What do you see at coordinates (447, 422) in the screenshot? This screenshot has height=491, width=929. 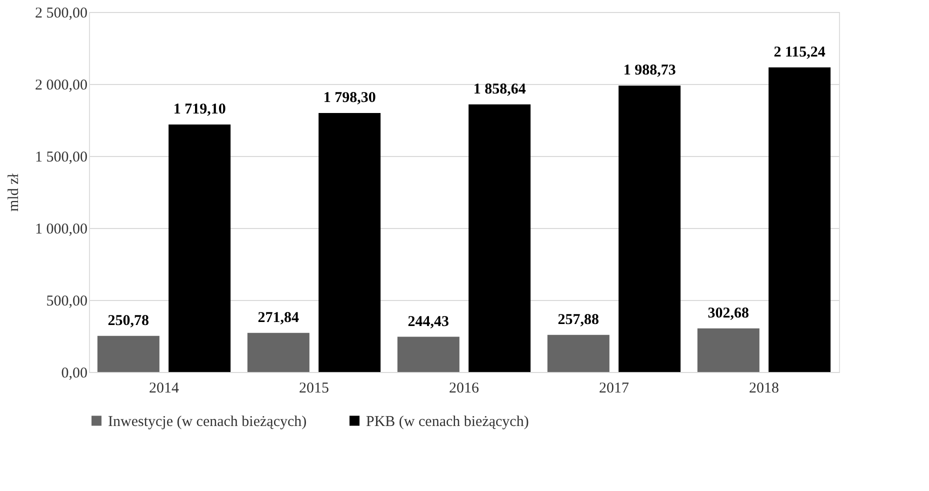 I see `legend-label: PKB (w cenach bieżących)` at bounding box center [447, 422].